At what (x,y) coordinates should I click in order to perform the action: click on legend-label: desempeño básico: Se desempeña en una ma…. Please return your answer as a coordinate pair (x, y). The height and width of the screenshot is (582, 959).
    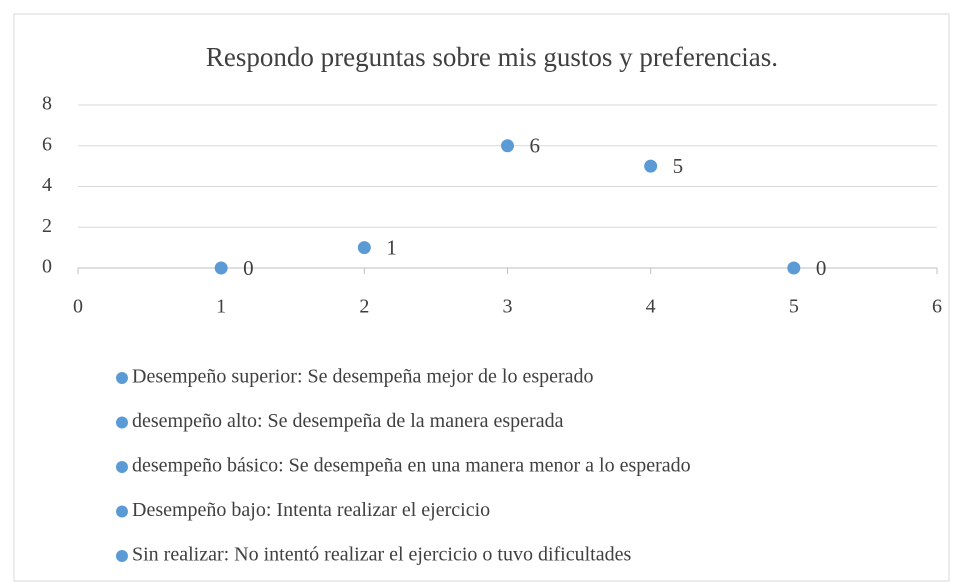
    Looking at the image, I should click on (411, 466).